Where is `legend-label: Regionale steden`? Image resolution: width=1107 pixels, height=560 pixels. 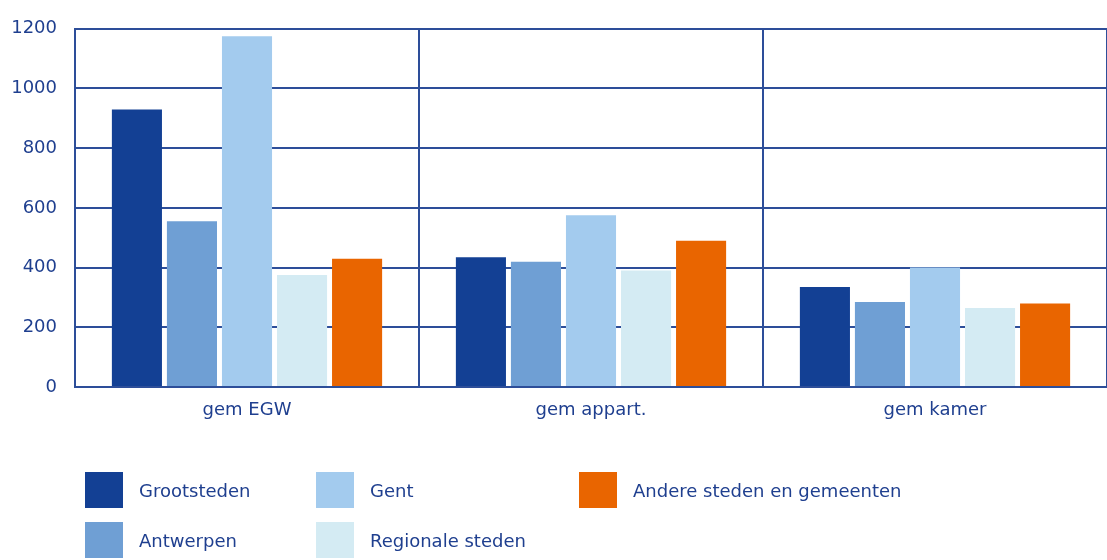
legend-label: Regionale steden is located at coordinates (448, 540).